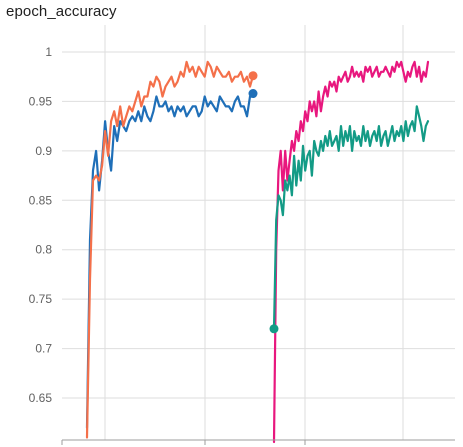 This screenshot has height=447, width=463. What do you see at coordinates (48, 52) in the screenshot?
I see `y-tick-label: 1` at bounding box center [48, 52].